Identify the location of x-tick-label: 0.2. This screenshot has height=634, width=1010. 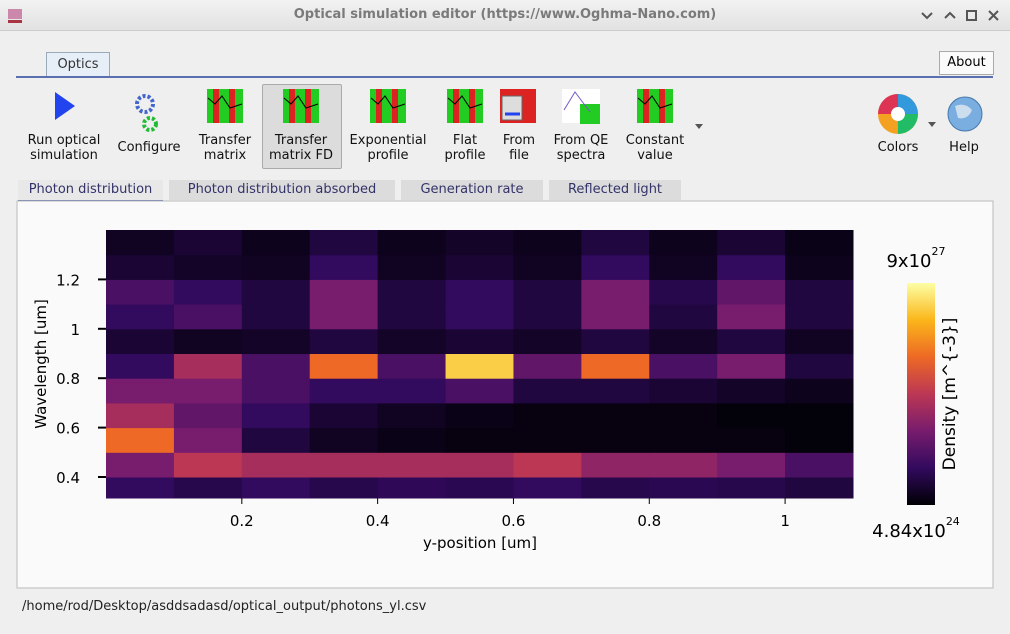
(242, 521).